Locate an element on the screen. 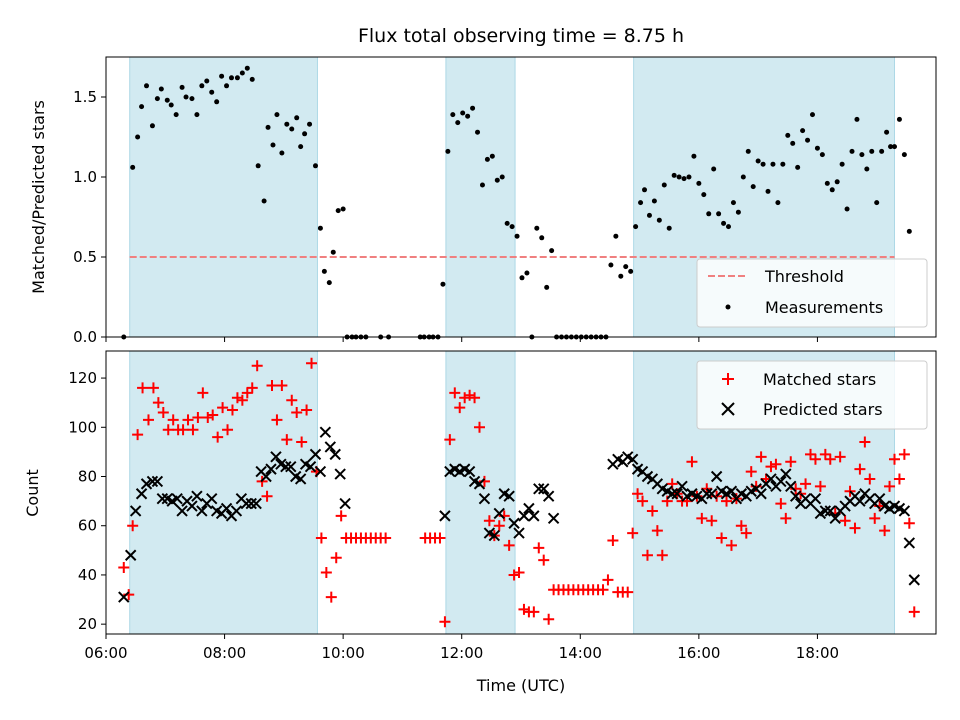 The width and height of the screenshot is (960, 720). legend-measurements-label: Measurements is located at coordinates (824, 307).